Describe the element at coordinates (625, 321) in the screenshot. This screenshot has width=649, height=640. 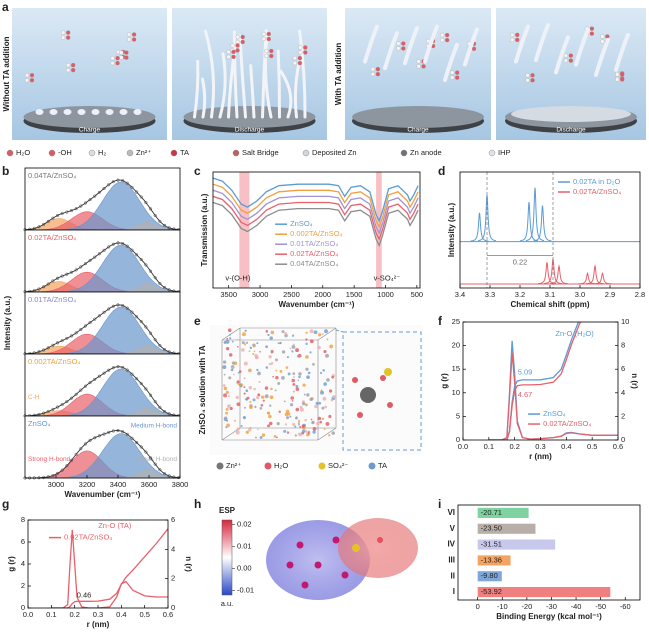
I see `y2-tick-label: 10` at that location.